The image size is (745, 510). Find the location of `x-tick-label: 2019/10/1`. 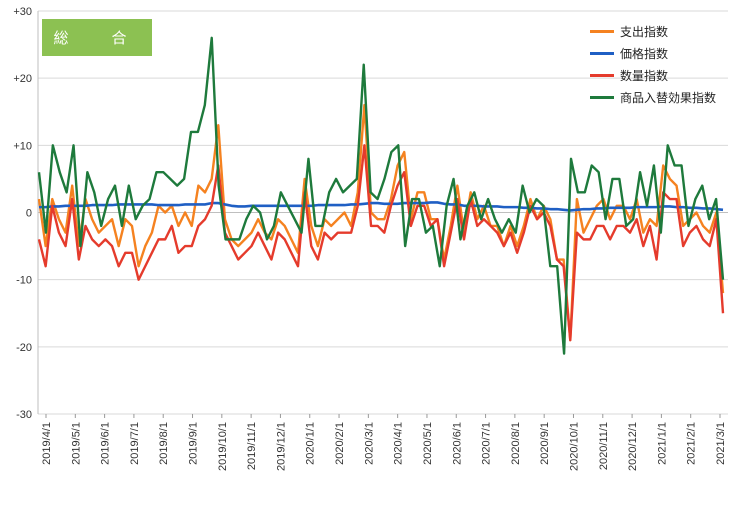

x-tick-label: 2019/10/1 is located at coordinates (223, 446).